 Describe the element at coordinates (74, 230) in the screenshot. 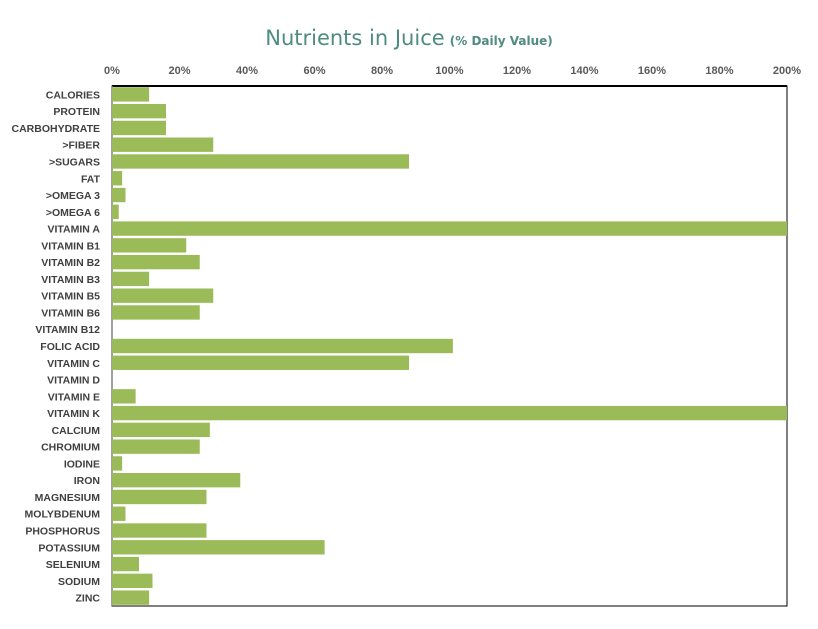

I see `category-label: VITAMIN A` at that location.